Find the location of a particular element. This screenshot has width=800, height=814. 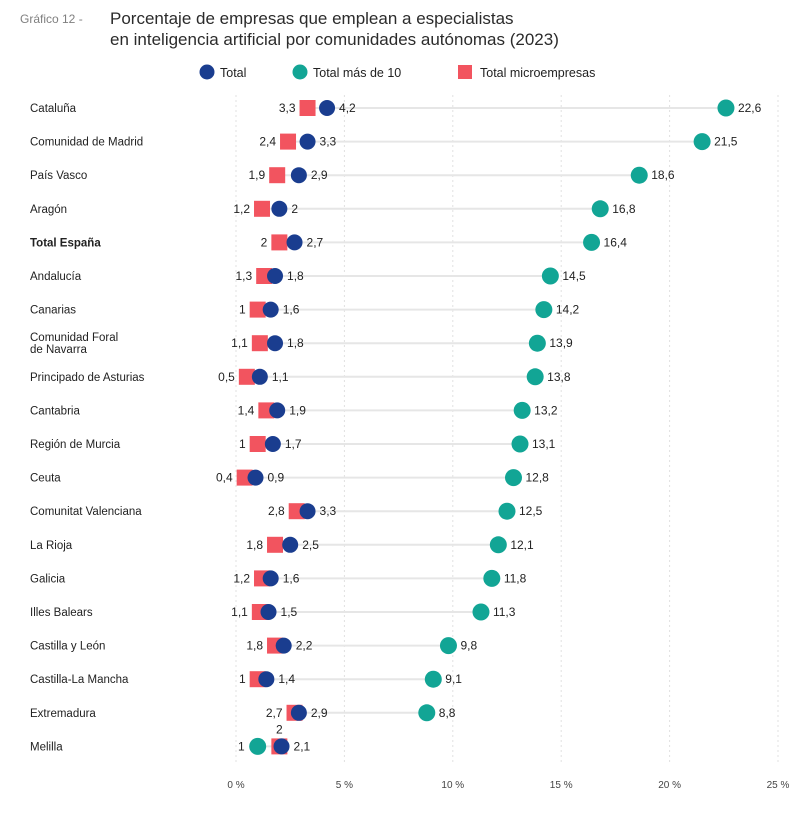

category-label: Aragón is located at coordinates (48, 210).